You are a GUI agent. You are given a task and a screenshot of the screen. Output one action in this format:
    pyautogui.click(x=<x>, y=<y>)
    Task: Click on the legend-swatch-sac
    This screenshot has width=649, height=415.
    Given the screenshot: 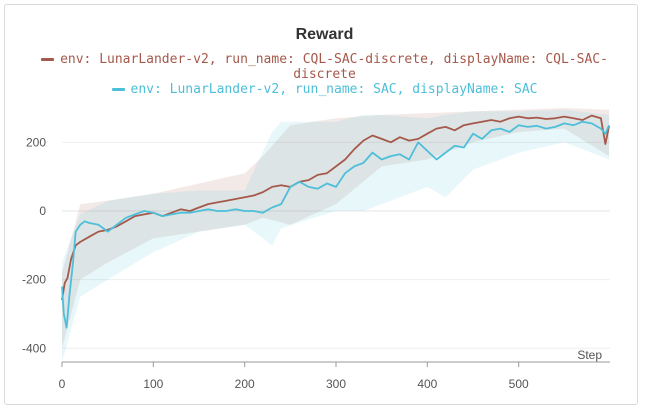 What is the action you would take?
    pyautogui.click(x=118, y=89)
    